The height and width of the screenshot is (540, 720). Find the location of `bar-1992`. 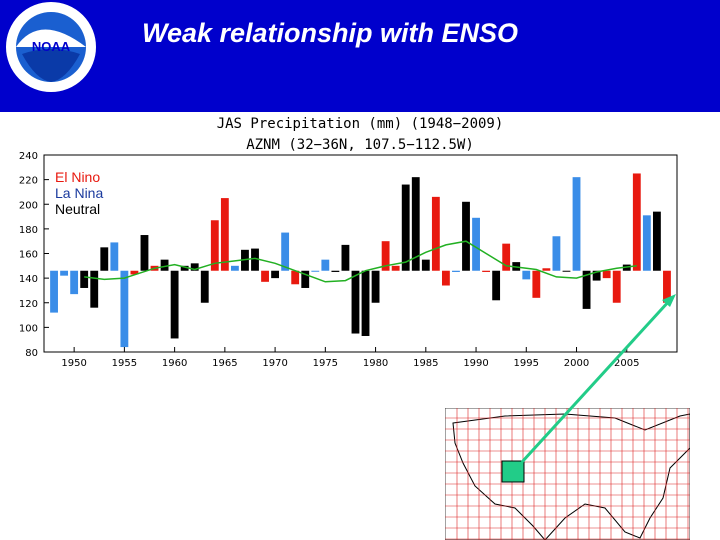

bar-1992 is located at coordinates (496, 285).